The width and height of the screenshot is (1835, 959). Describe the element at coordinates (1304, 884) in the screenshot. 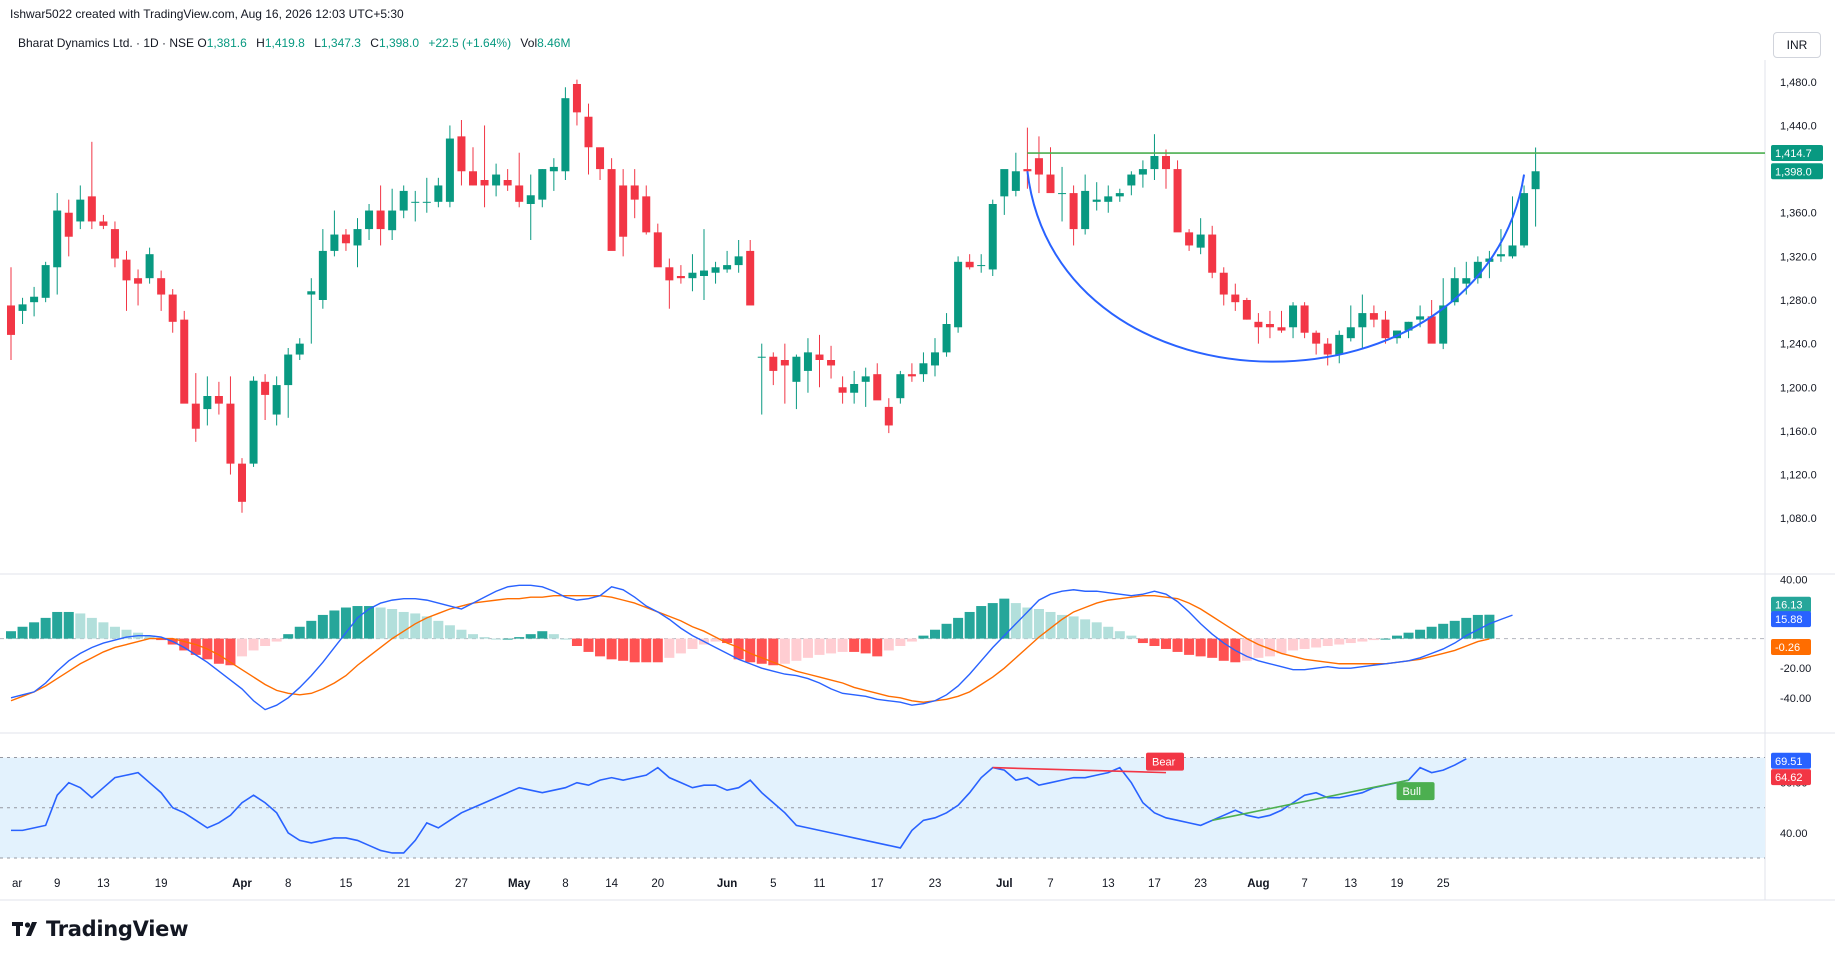

I see `date-axis-tick: 7` at that location.